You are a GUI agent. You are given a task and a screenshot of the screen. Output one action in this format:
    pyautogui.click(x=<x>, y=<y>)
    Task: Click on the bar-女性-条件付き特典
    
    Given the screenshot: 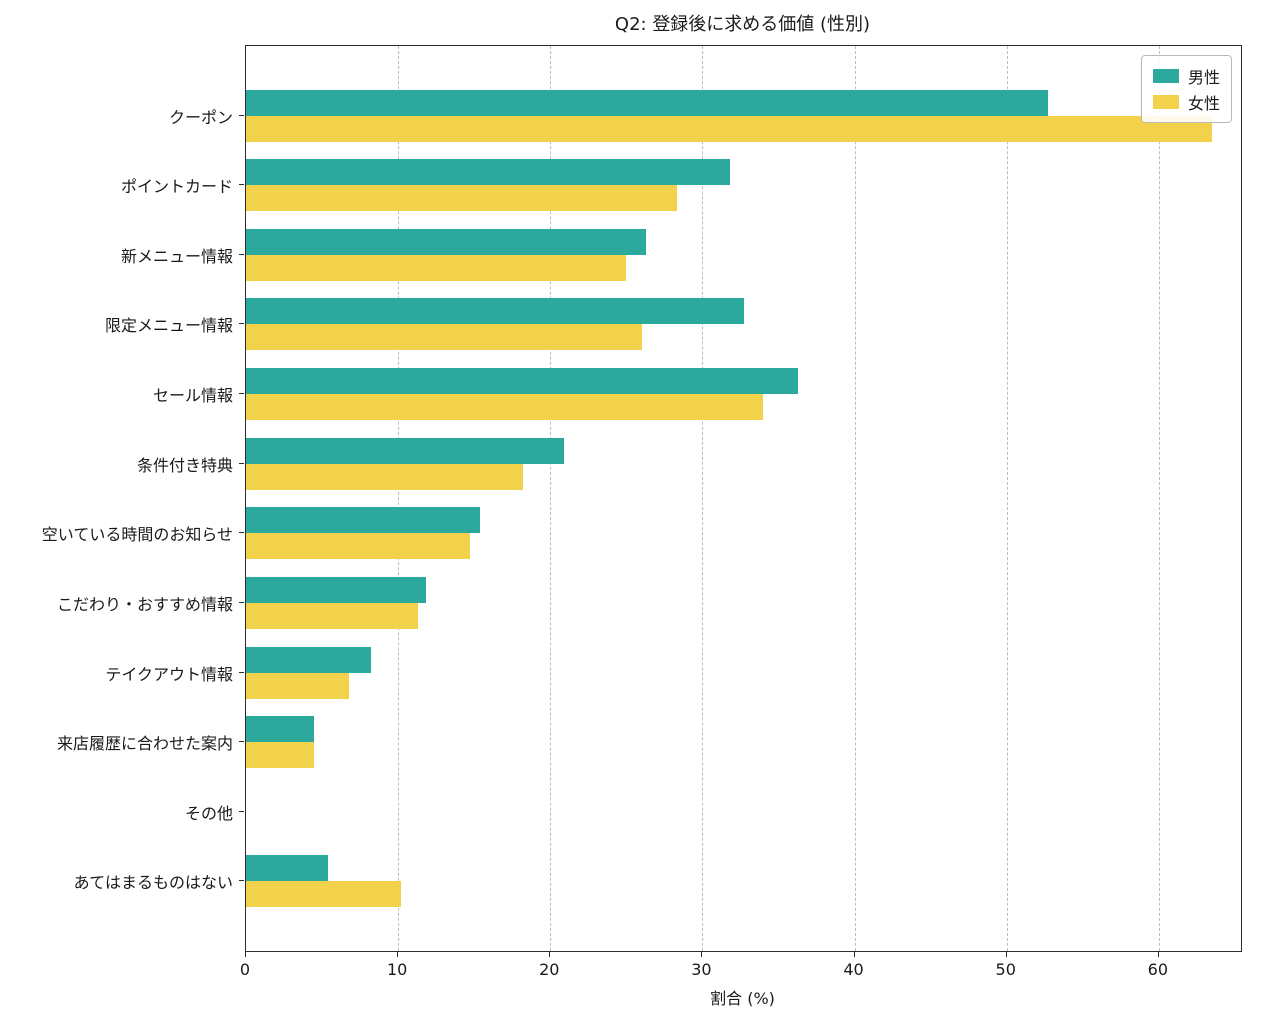 What is the action you would take?
    pyautogui.click(x=384, y=476)
    